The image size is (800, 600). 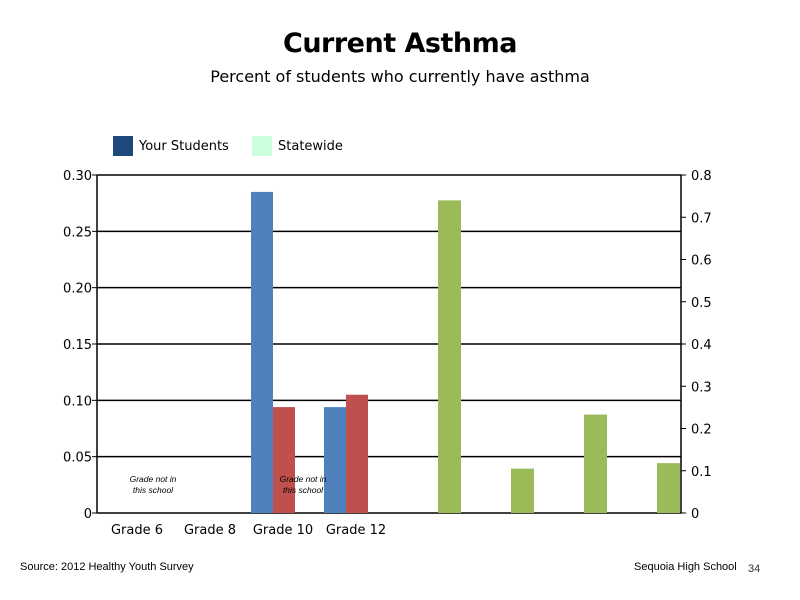 What do you see at coordinates (400, 43) in the screenshot?
I see `chart-title: Current Asthma` at bounding box center [400, 43].